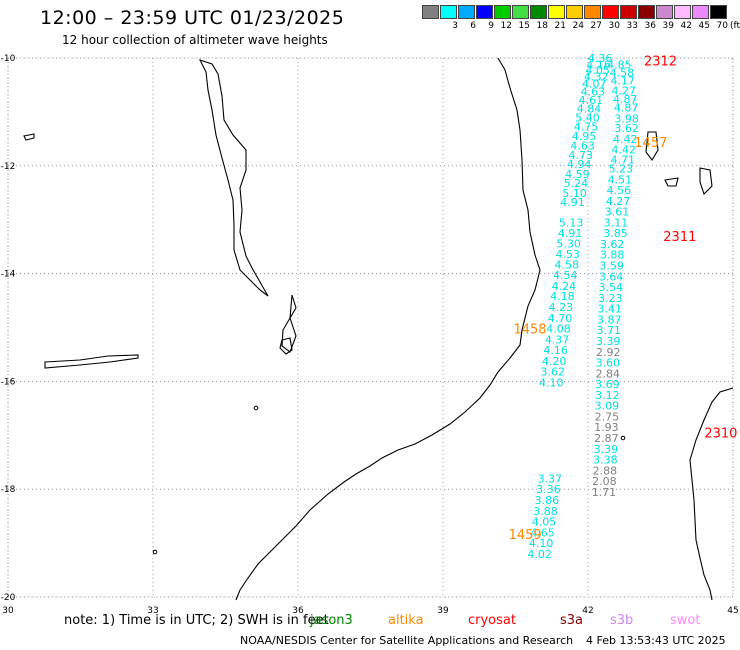  I want to click on swh-value: 2.08, so click(604, 481).